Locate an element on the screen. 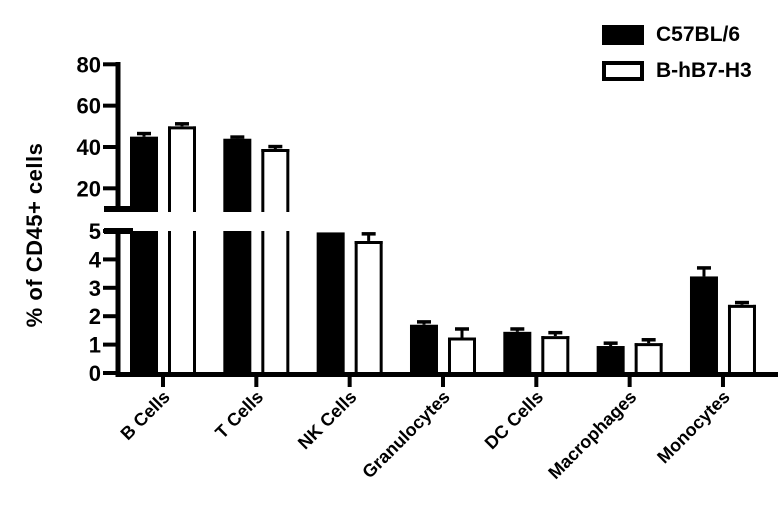 The image size is (780, 524). legend-item-series2: B-hB7-H3 is located at coordinates (677, 70).